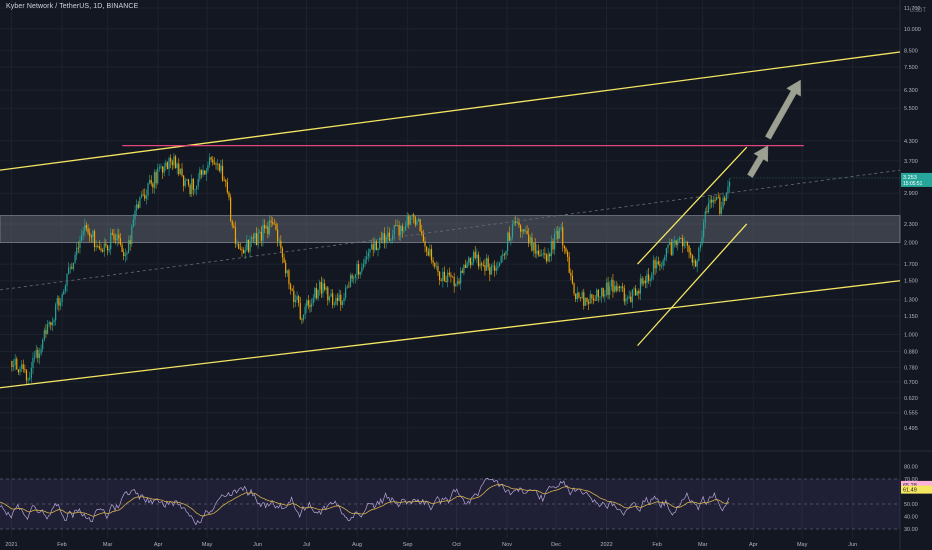 The width and height of the screenshot is (932, 550). I want to click on price-tick-label: 0.780, so click(911, 369).